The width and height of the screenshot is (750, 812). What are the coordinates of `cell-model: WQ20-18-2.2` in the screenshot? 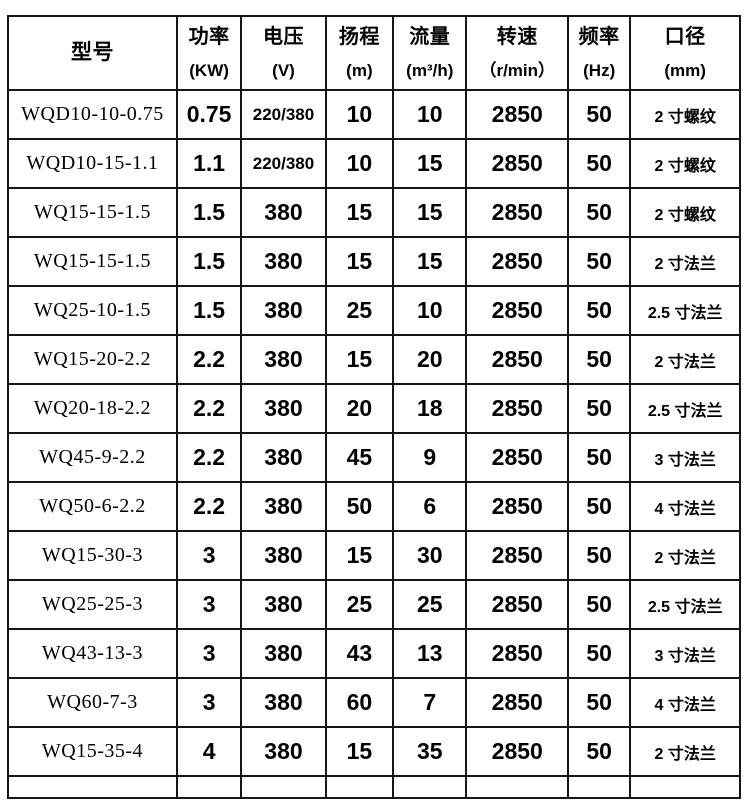 It's located at (92, 408).